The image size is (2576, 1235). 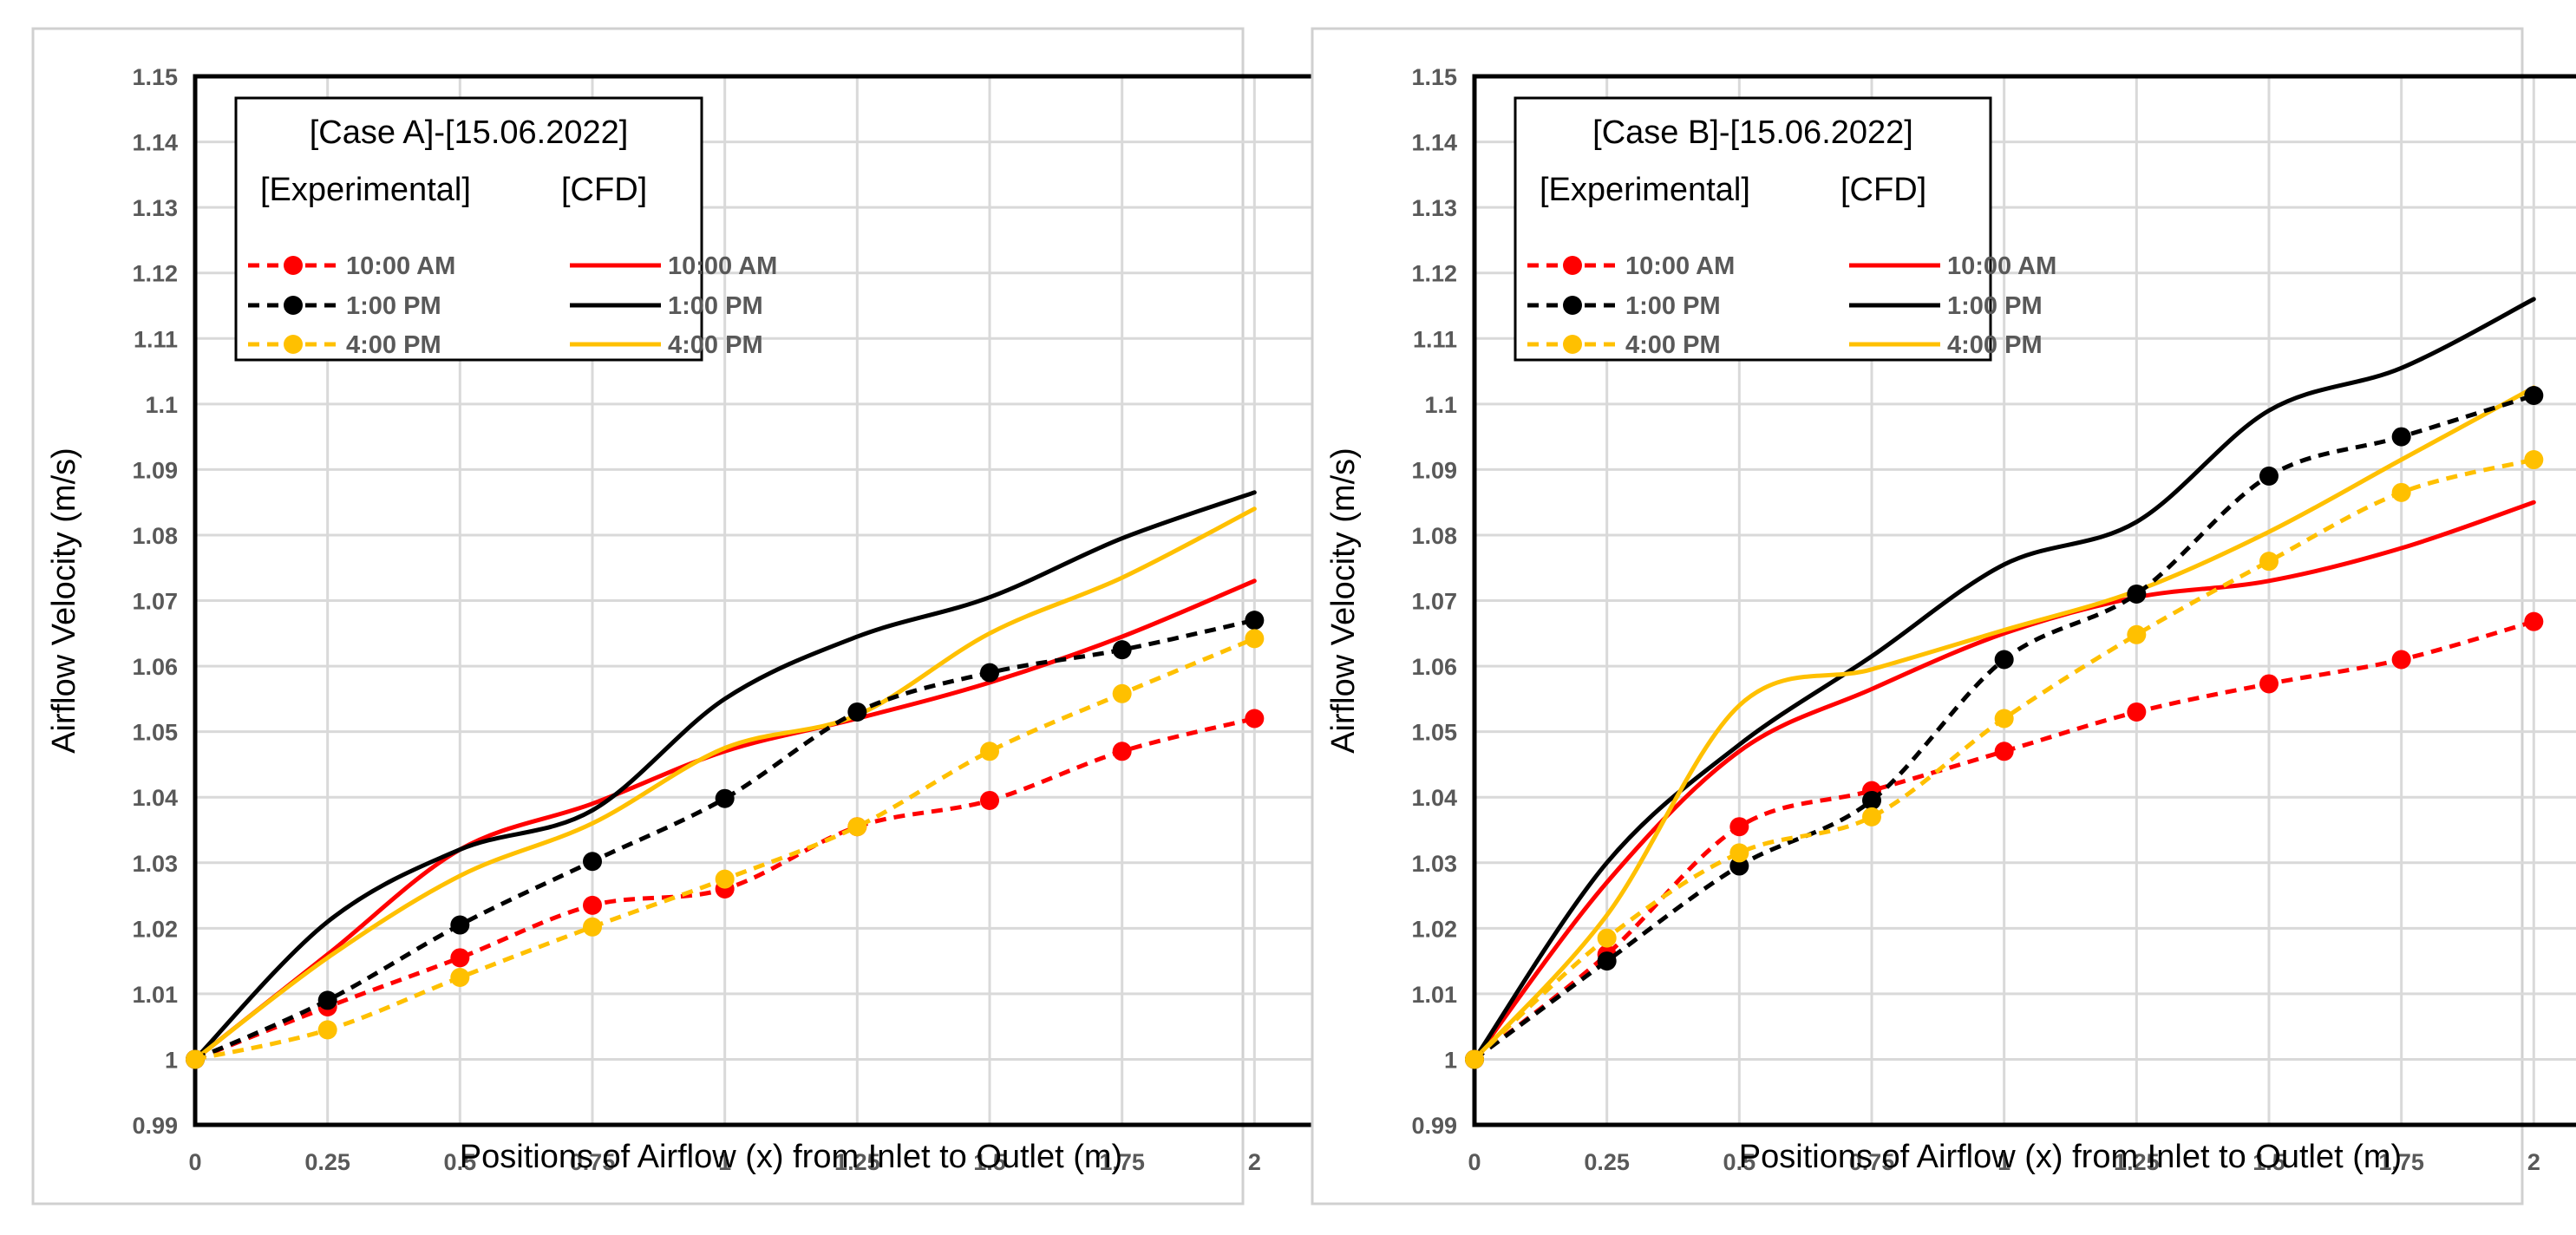 What do you see at coordinates (155, 143) in the screenshot?
I see `y-tick-label: 1.14` at bounding box center [155, 143].